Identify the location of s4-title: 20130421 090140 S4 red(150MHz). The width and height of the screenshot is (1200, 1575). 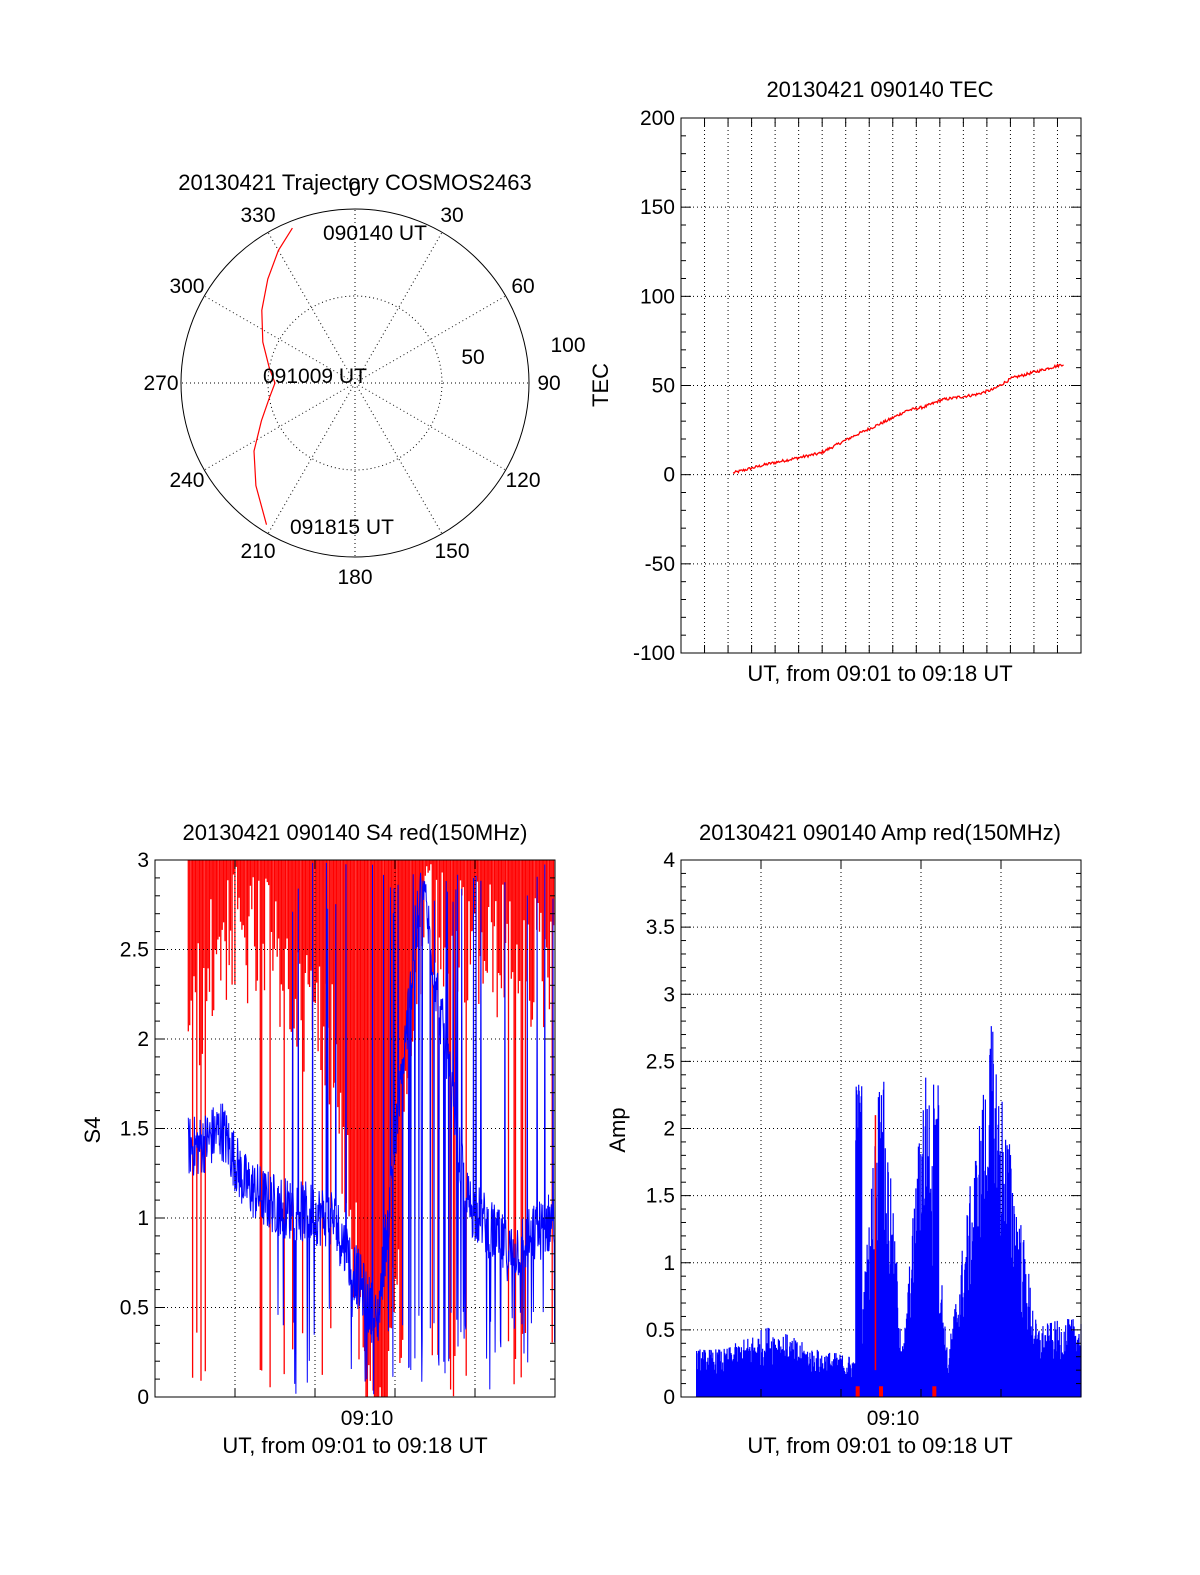
(355, 832).